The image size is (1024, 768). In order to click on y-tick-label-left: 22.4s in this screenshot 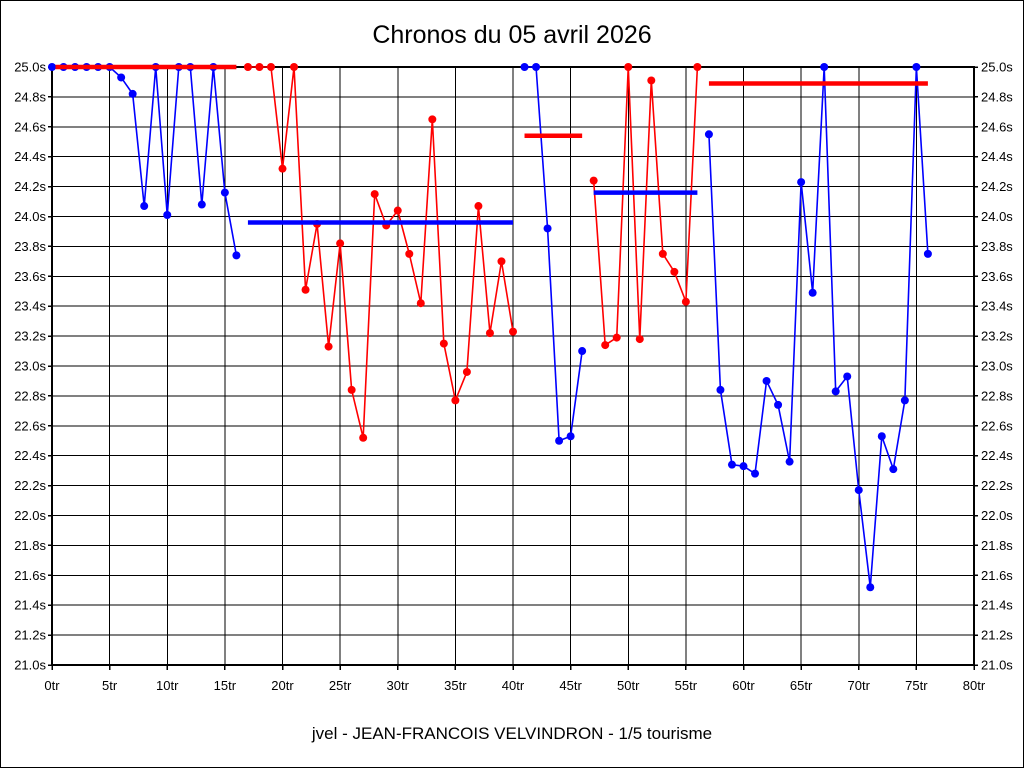, I will do `click(30, 455)`.